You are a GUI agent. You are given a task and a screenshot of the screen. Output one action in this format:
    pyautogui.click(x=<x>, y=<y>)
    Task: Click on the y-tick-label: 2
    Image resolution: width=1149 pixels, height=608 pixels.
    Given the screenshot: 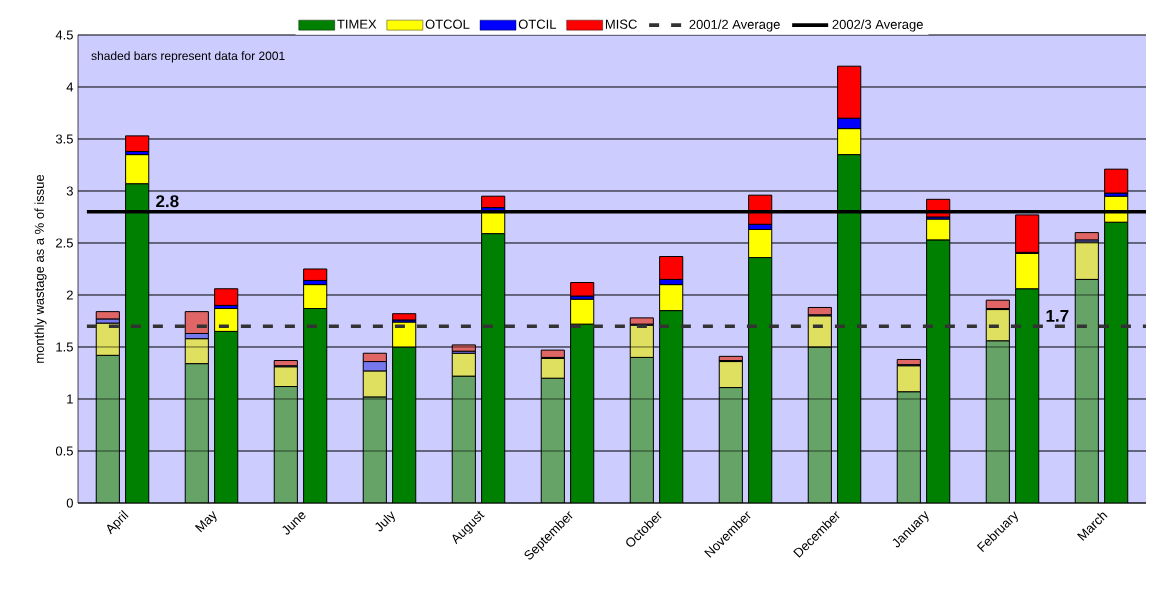 What is the action you would take?
    pyautogui.click(x=69, y=295)
    